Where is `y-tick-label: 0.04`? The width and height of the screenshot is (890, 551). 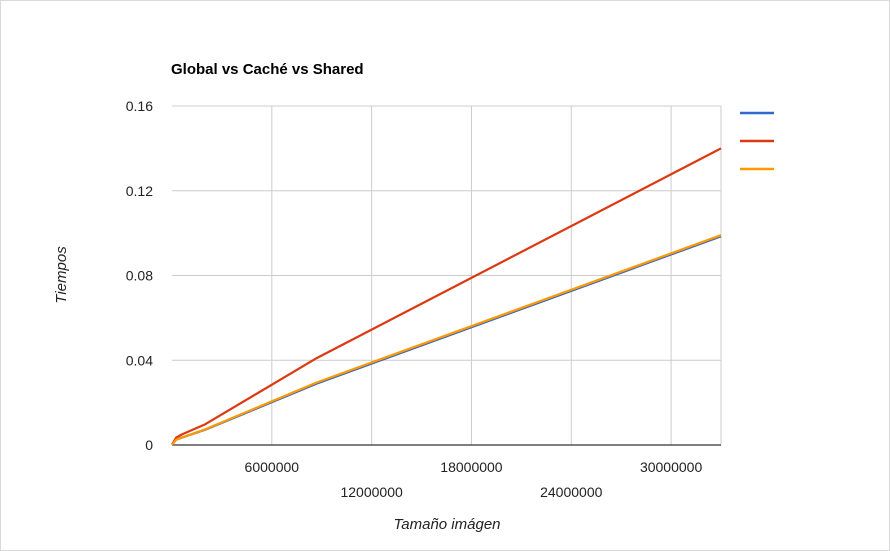 y-tick-label: 0.04 is located at coordinates (139, 360).